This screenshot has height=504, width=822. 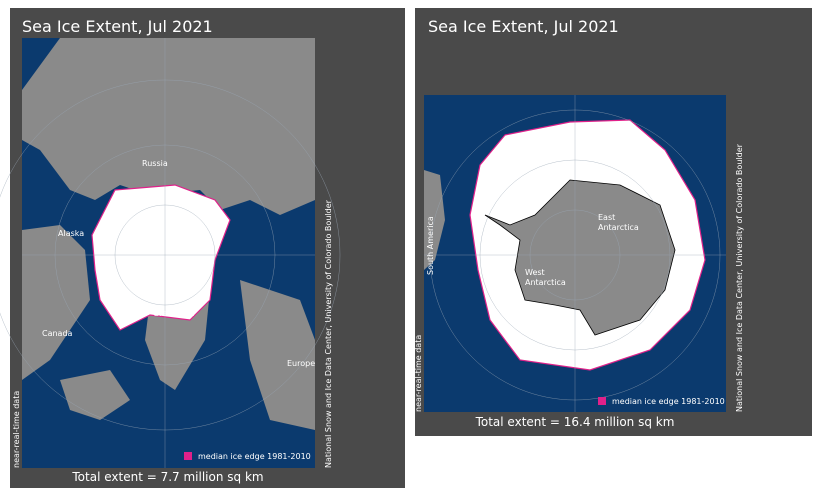 I want to click on region-label: Alaska, so click(x=71, y=233).